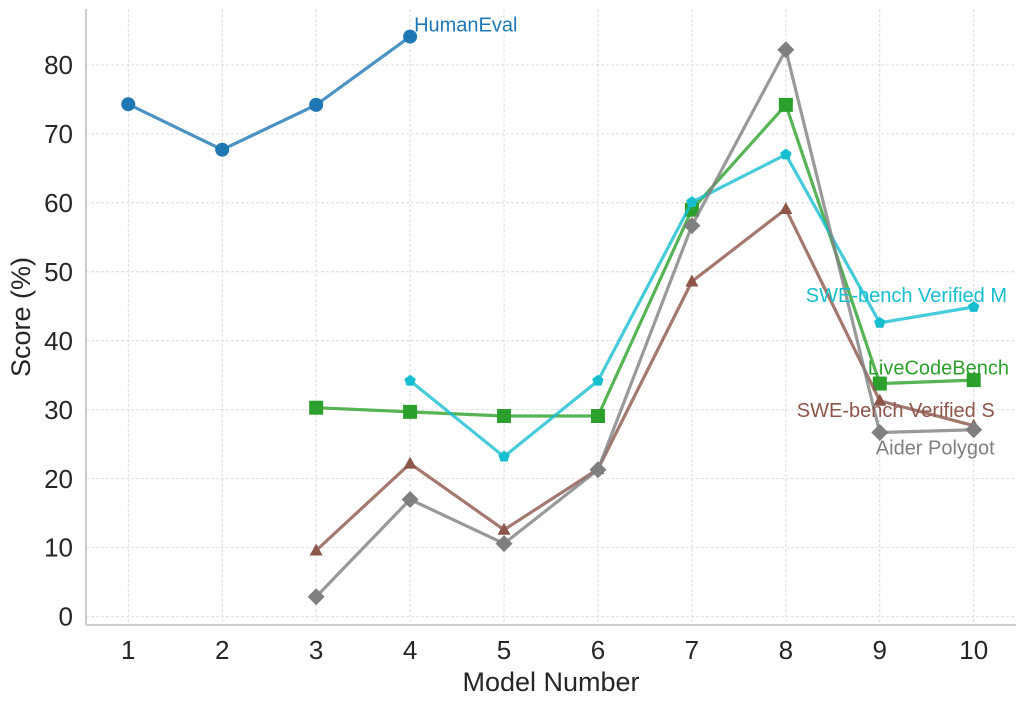  I want to click on y-tick-label: 0, so click(66, 617).